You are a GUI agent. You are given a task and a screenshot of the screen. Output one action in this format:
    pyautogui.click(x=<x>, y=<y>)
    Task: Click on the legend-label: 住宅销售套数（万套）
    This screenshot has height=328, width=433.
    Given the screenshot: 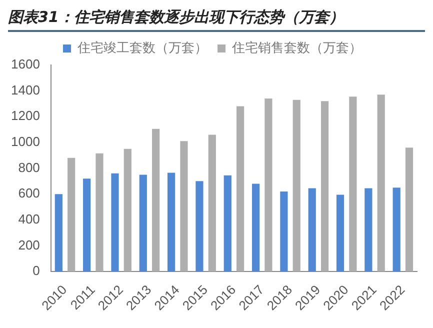 What is the action you would take?
    pyautogui.click(x=296, y=48)
    